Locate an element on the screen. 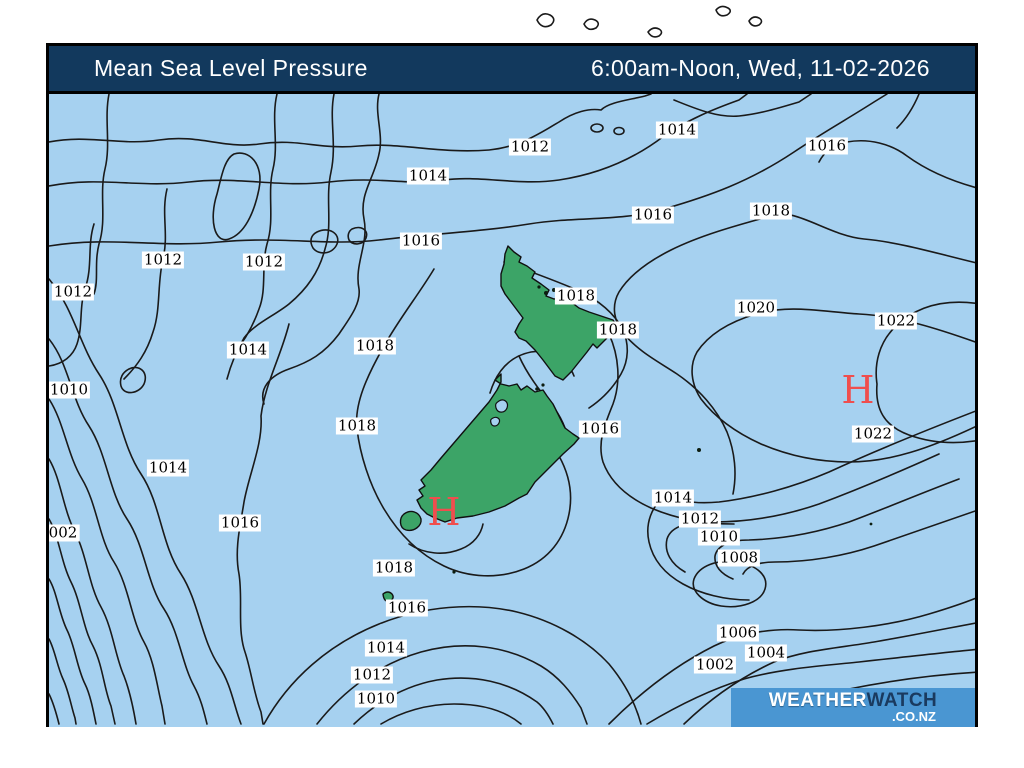 This screenshot has width=1024, height=768. pressure-label: 1002 is located at coordinates (715, 664).